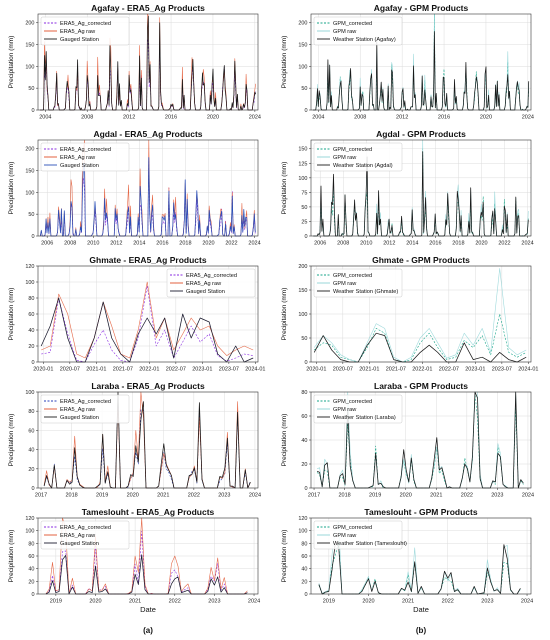 Image resolution: width=550 pixels, height=640 pixels. I want to click on legend-label: ERA5_Ag raw, so click(78, 410).